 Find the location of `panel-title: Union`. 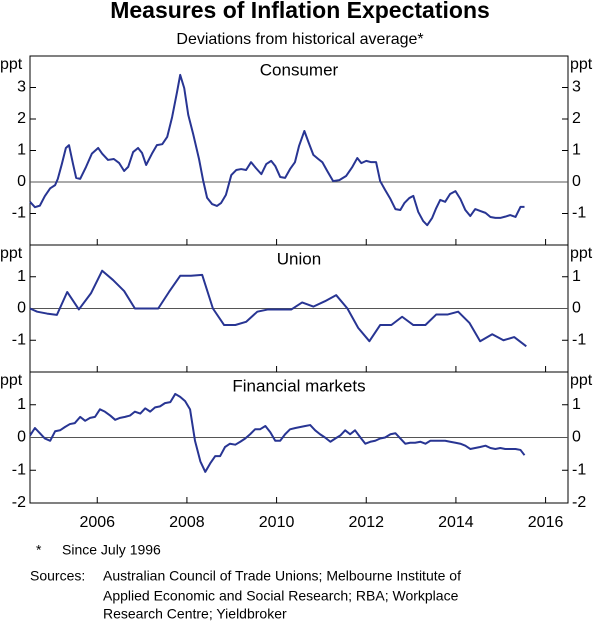

panel-title: Union is located at coordinates (299, 258).